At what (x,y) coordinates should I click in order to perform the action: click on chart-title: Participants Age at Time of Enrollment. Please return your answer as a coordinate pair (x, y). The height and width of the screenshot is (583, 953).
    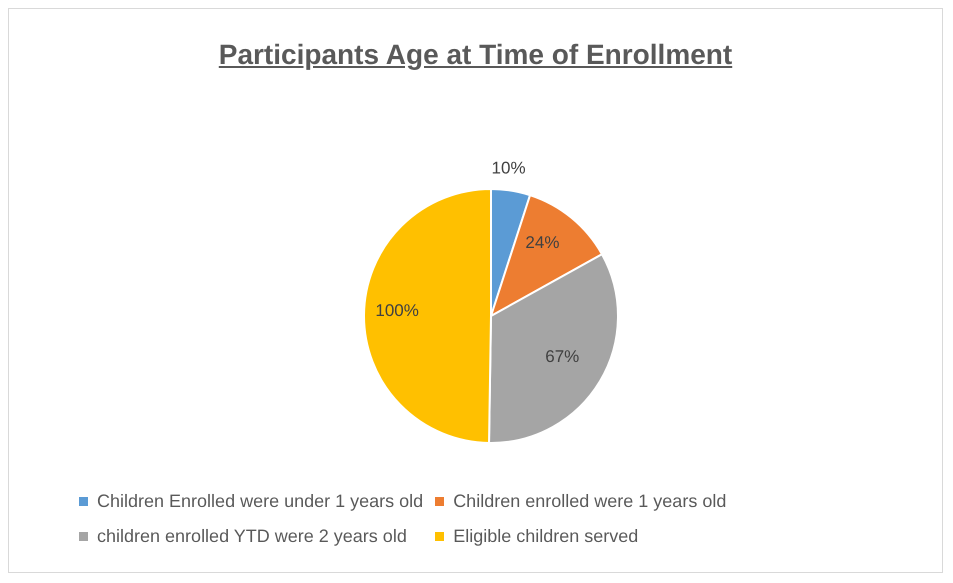
    Looking at the image, I should click on (476, 55).